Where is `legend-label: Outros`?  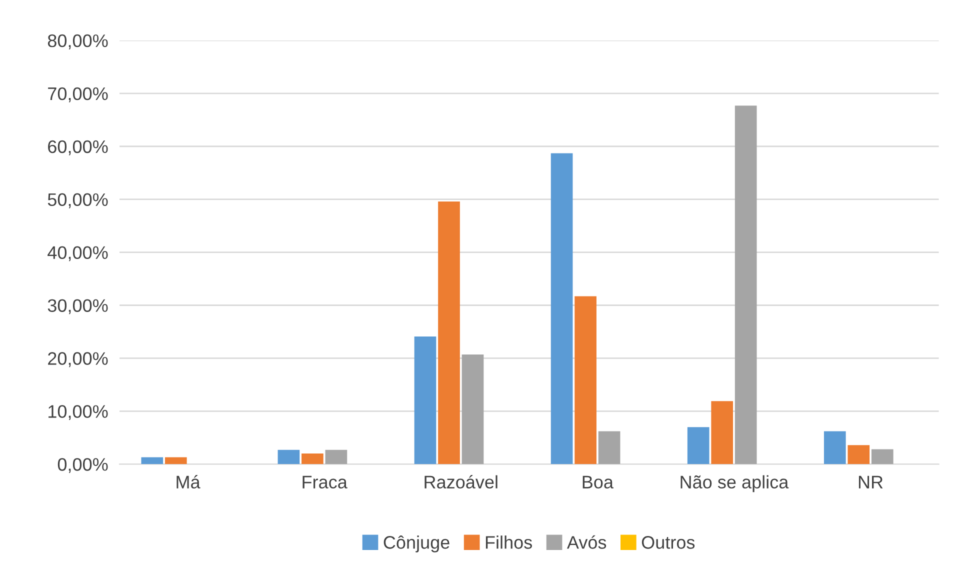
legend-label: Outros is located at coordinates (668, 542).